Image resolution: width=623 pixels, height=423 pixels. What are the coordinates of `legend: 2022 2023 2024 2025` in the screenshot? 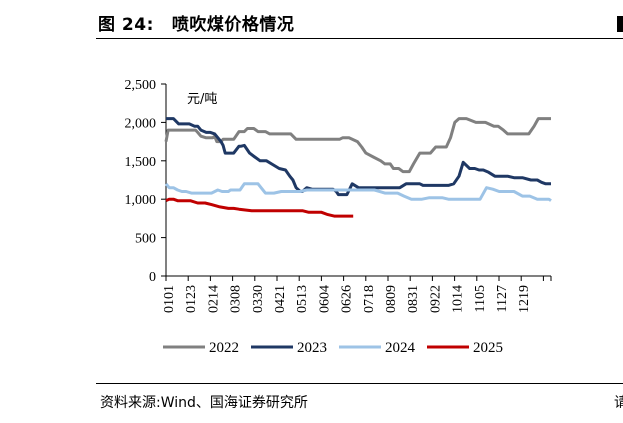 It's located at (333, 348).